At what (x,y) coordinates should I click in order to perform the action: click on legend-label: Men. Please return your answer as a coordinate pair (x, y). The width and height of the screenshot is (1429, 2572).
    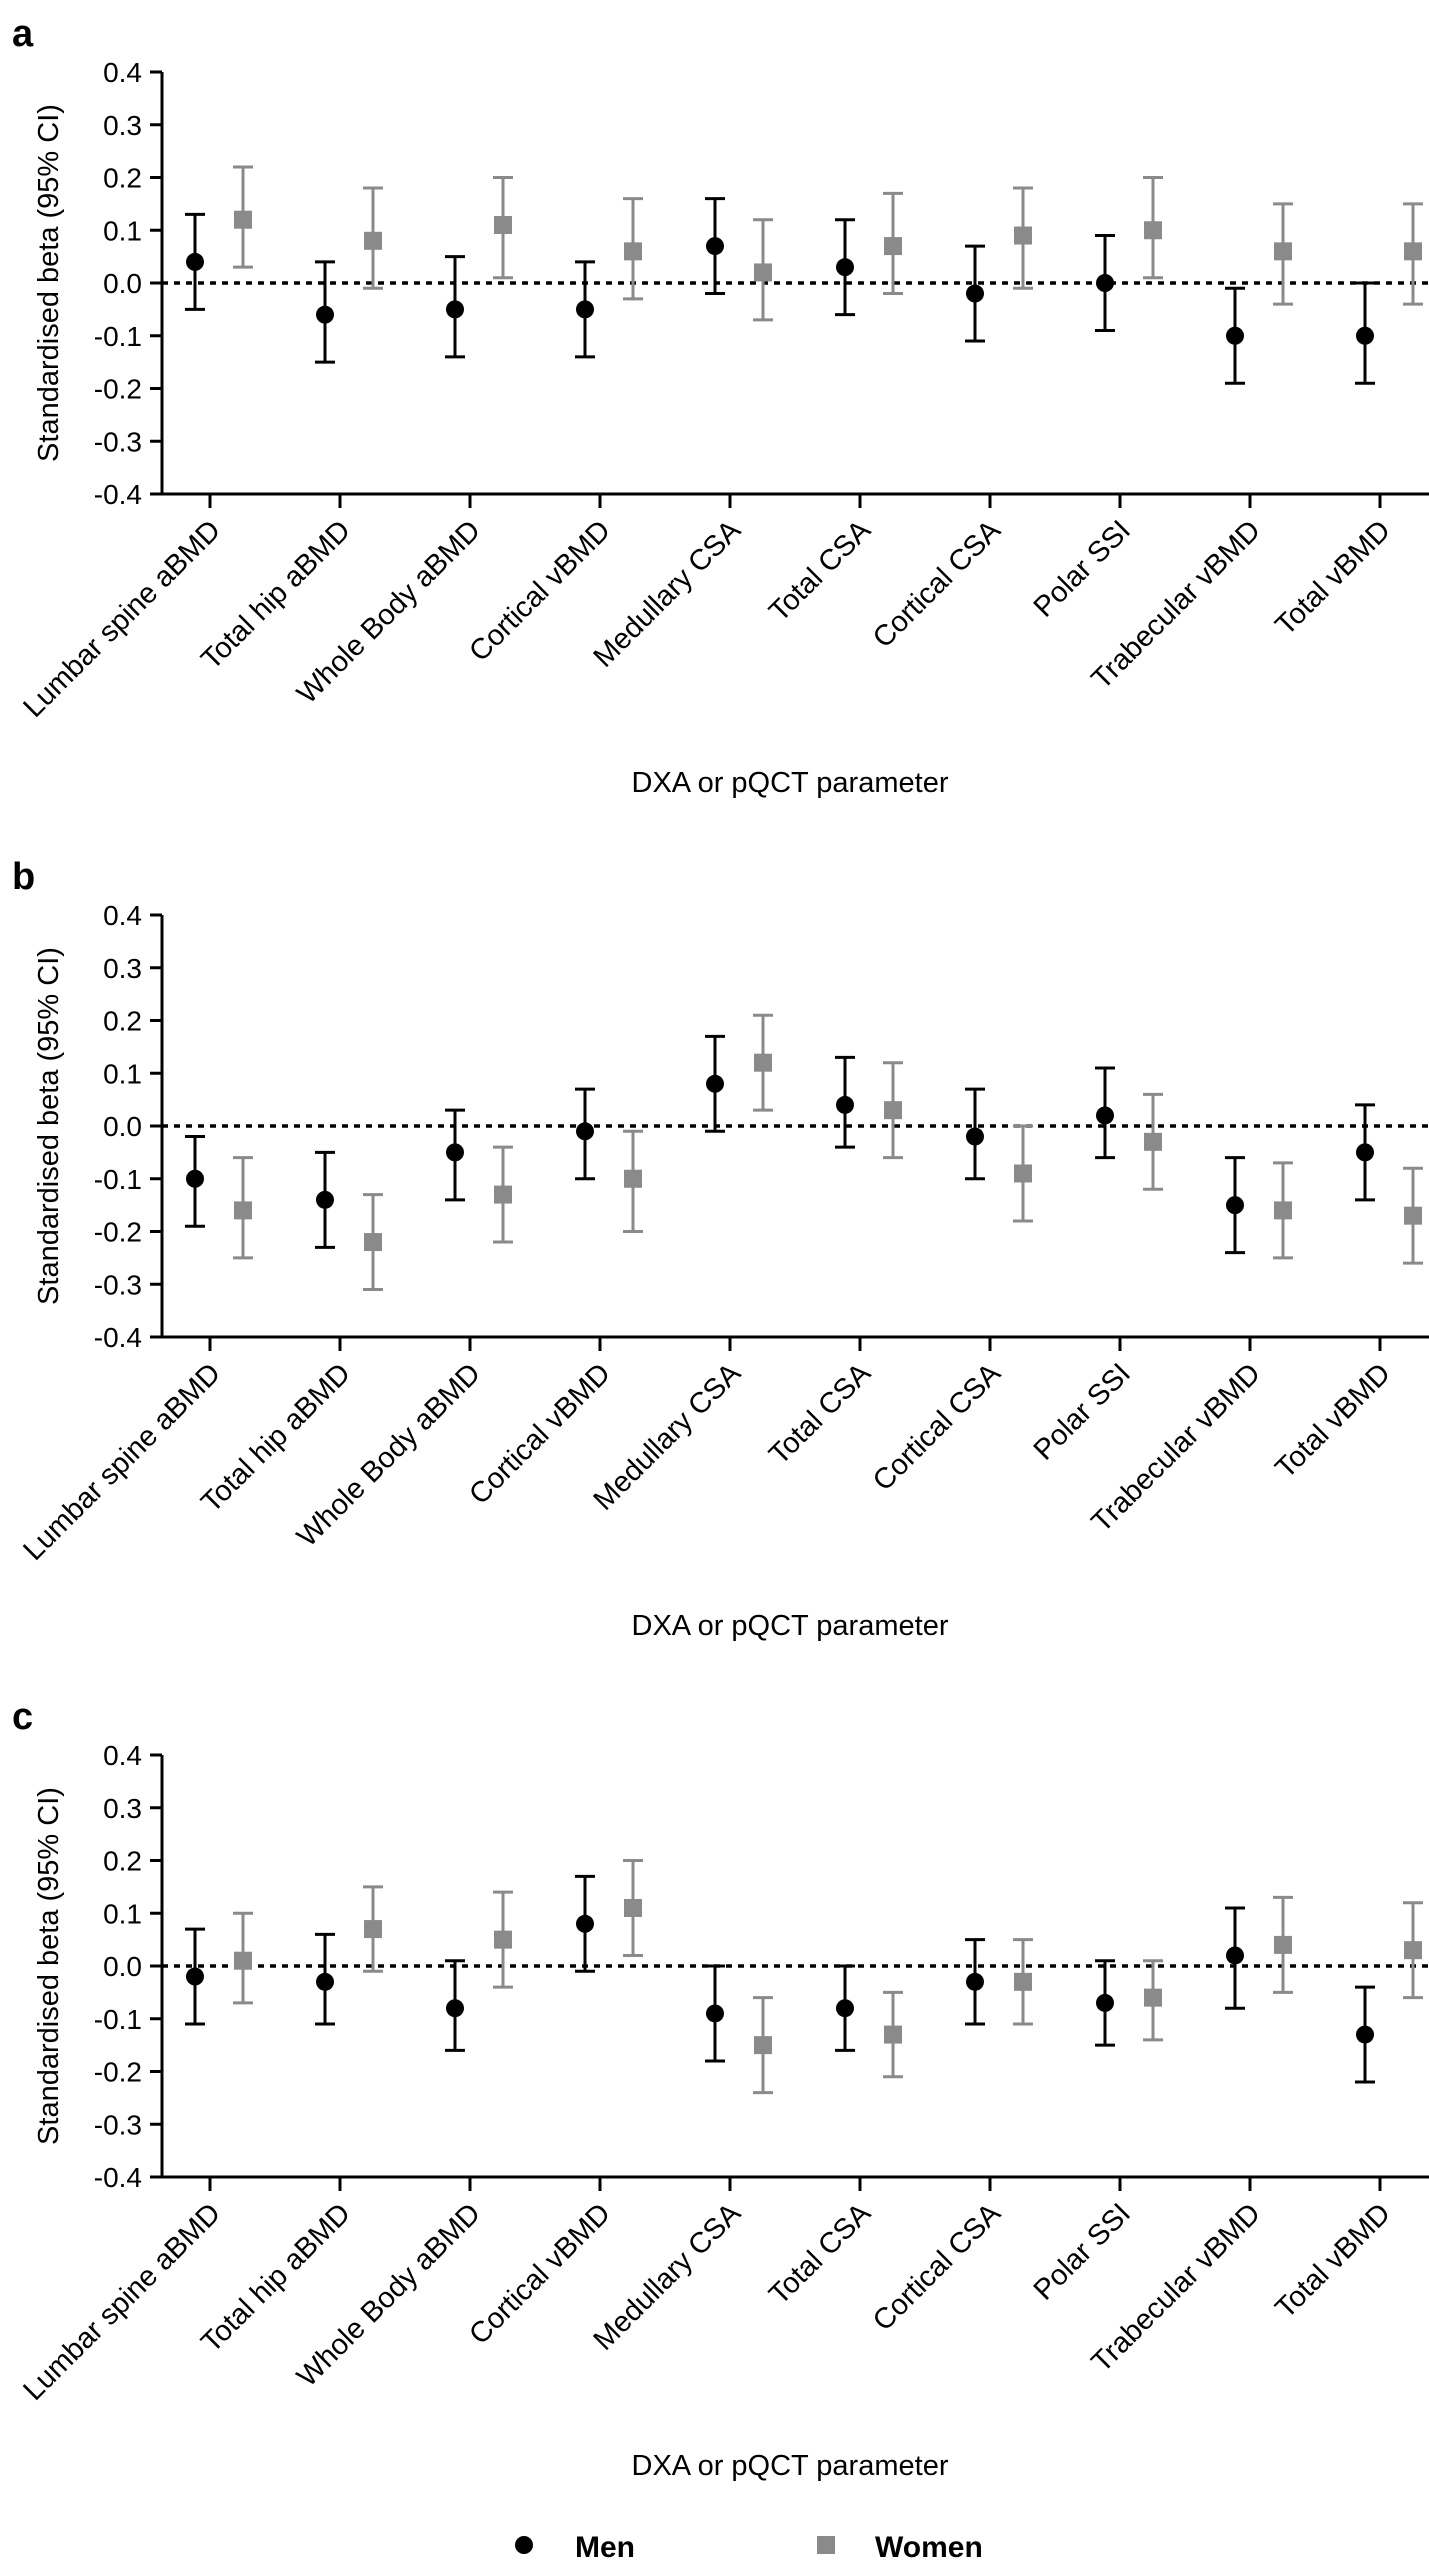
    Looking at the image, I should click on (605, 2547).